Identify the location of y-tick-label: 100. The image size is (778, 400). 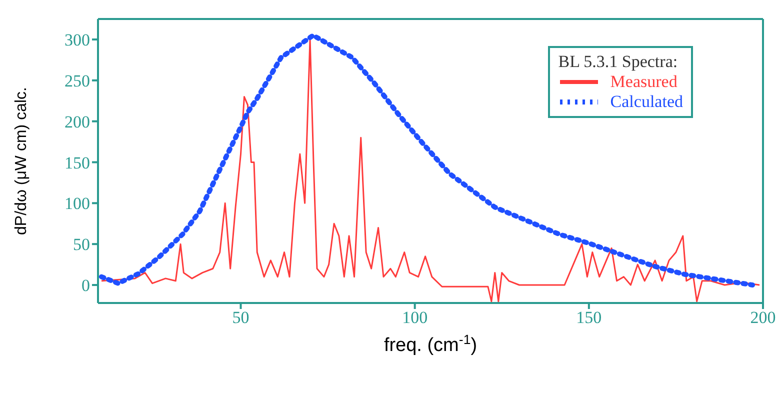
(77, 204).